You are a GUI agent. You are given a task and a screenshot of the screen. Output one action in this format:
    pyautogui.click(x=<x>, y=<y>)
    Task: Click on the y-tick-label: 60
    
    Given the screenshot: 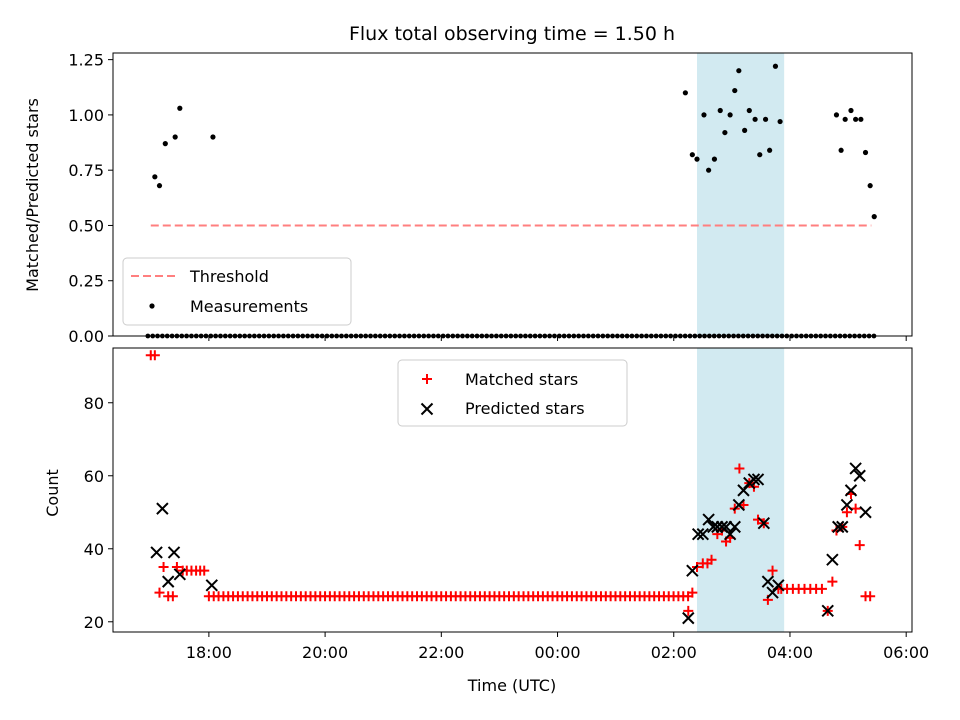 What is the action you would take?
    pyautogui.click(x=94, y=476)
    